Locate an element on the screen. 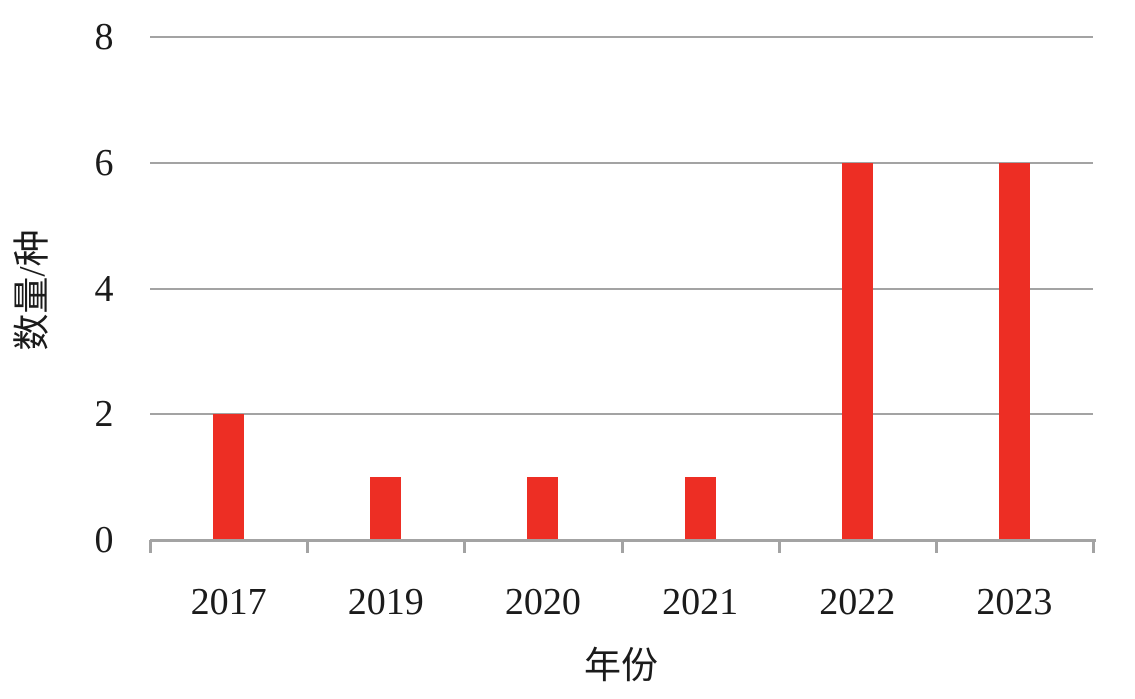 The image size is (1135, 699). bar-2019 is located at coordinates (386, 508).